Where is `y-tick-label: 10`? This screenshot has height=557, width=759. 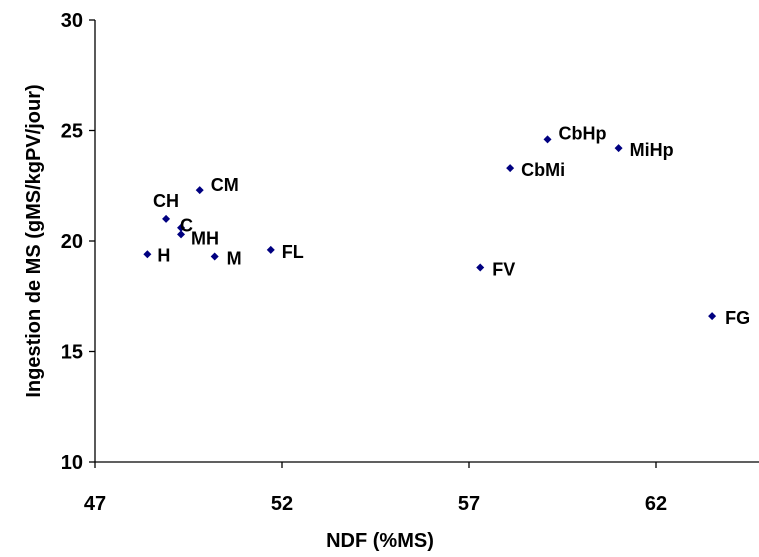
y-tick-label: 10 is located at coordinates (72, 463).